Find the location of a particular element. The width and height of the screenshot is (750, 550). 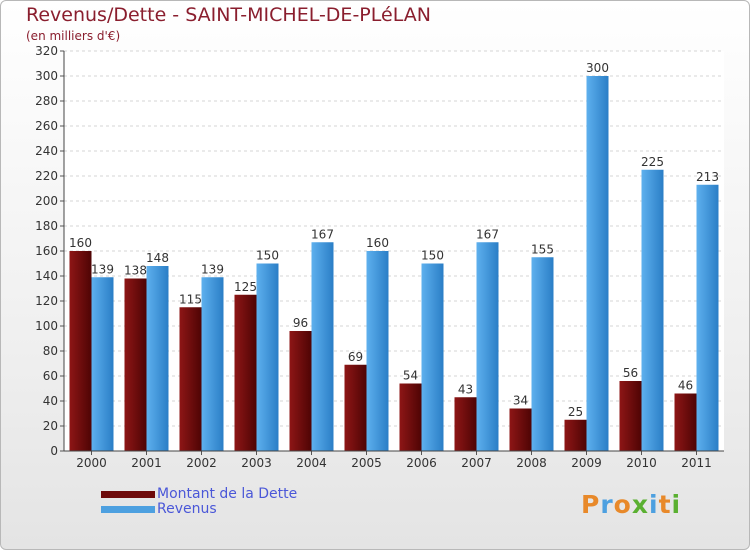

x-tick-label: 2007 is located at coordinates (476, 463).